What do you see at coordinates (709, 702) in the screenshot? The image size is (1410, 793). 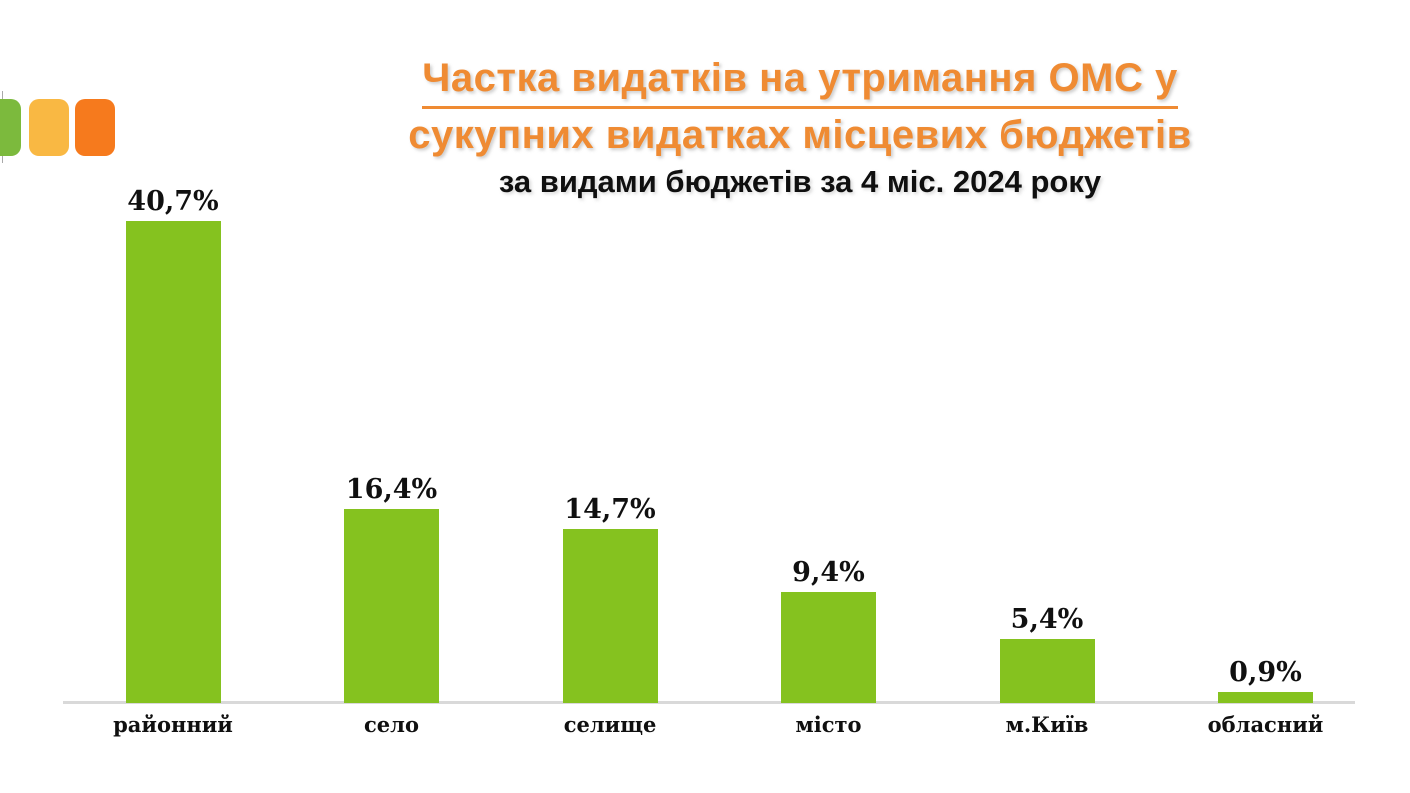 I see `x-axis-line` at bounding box center [709, 702].